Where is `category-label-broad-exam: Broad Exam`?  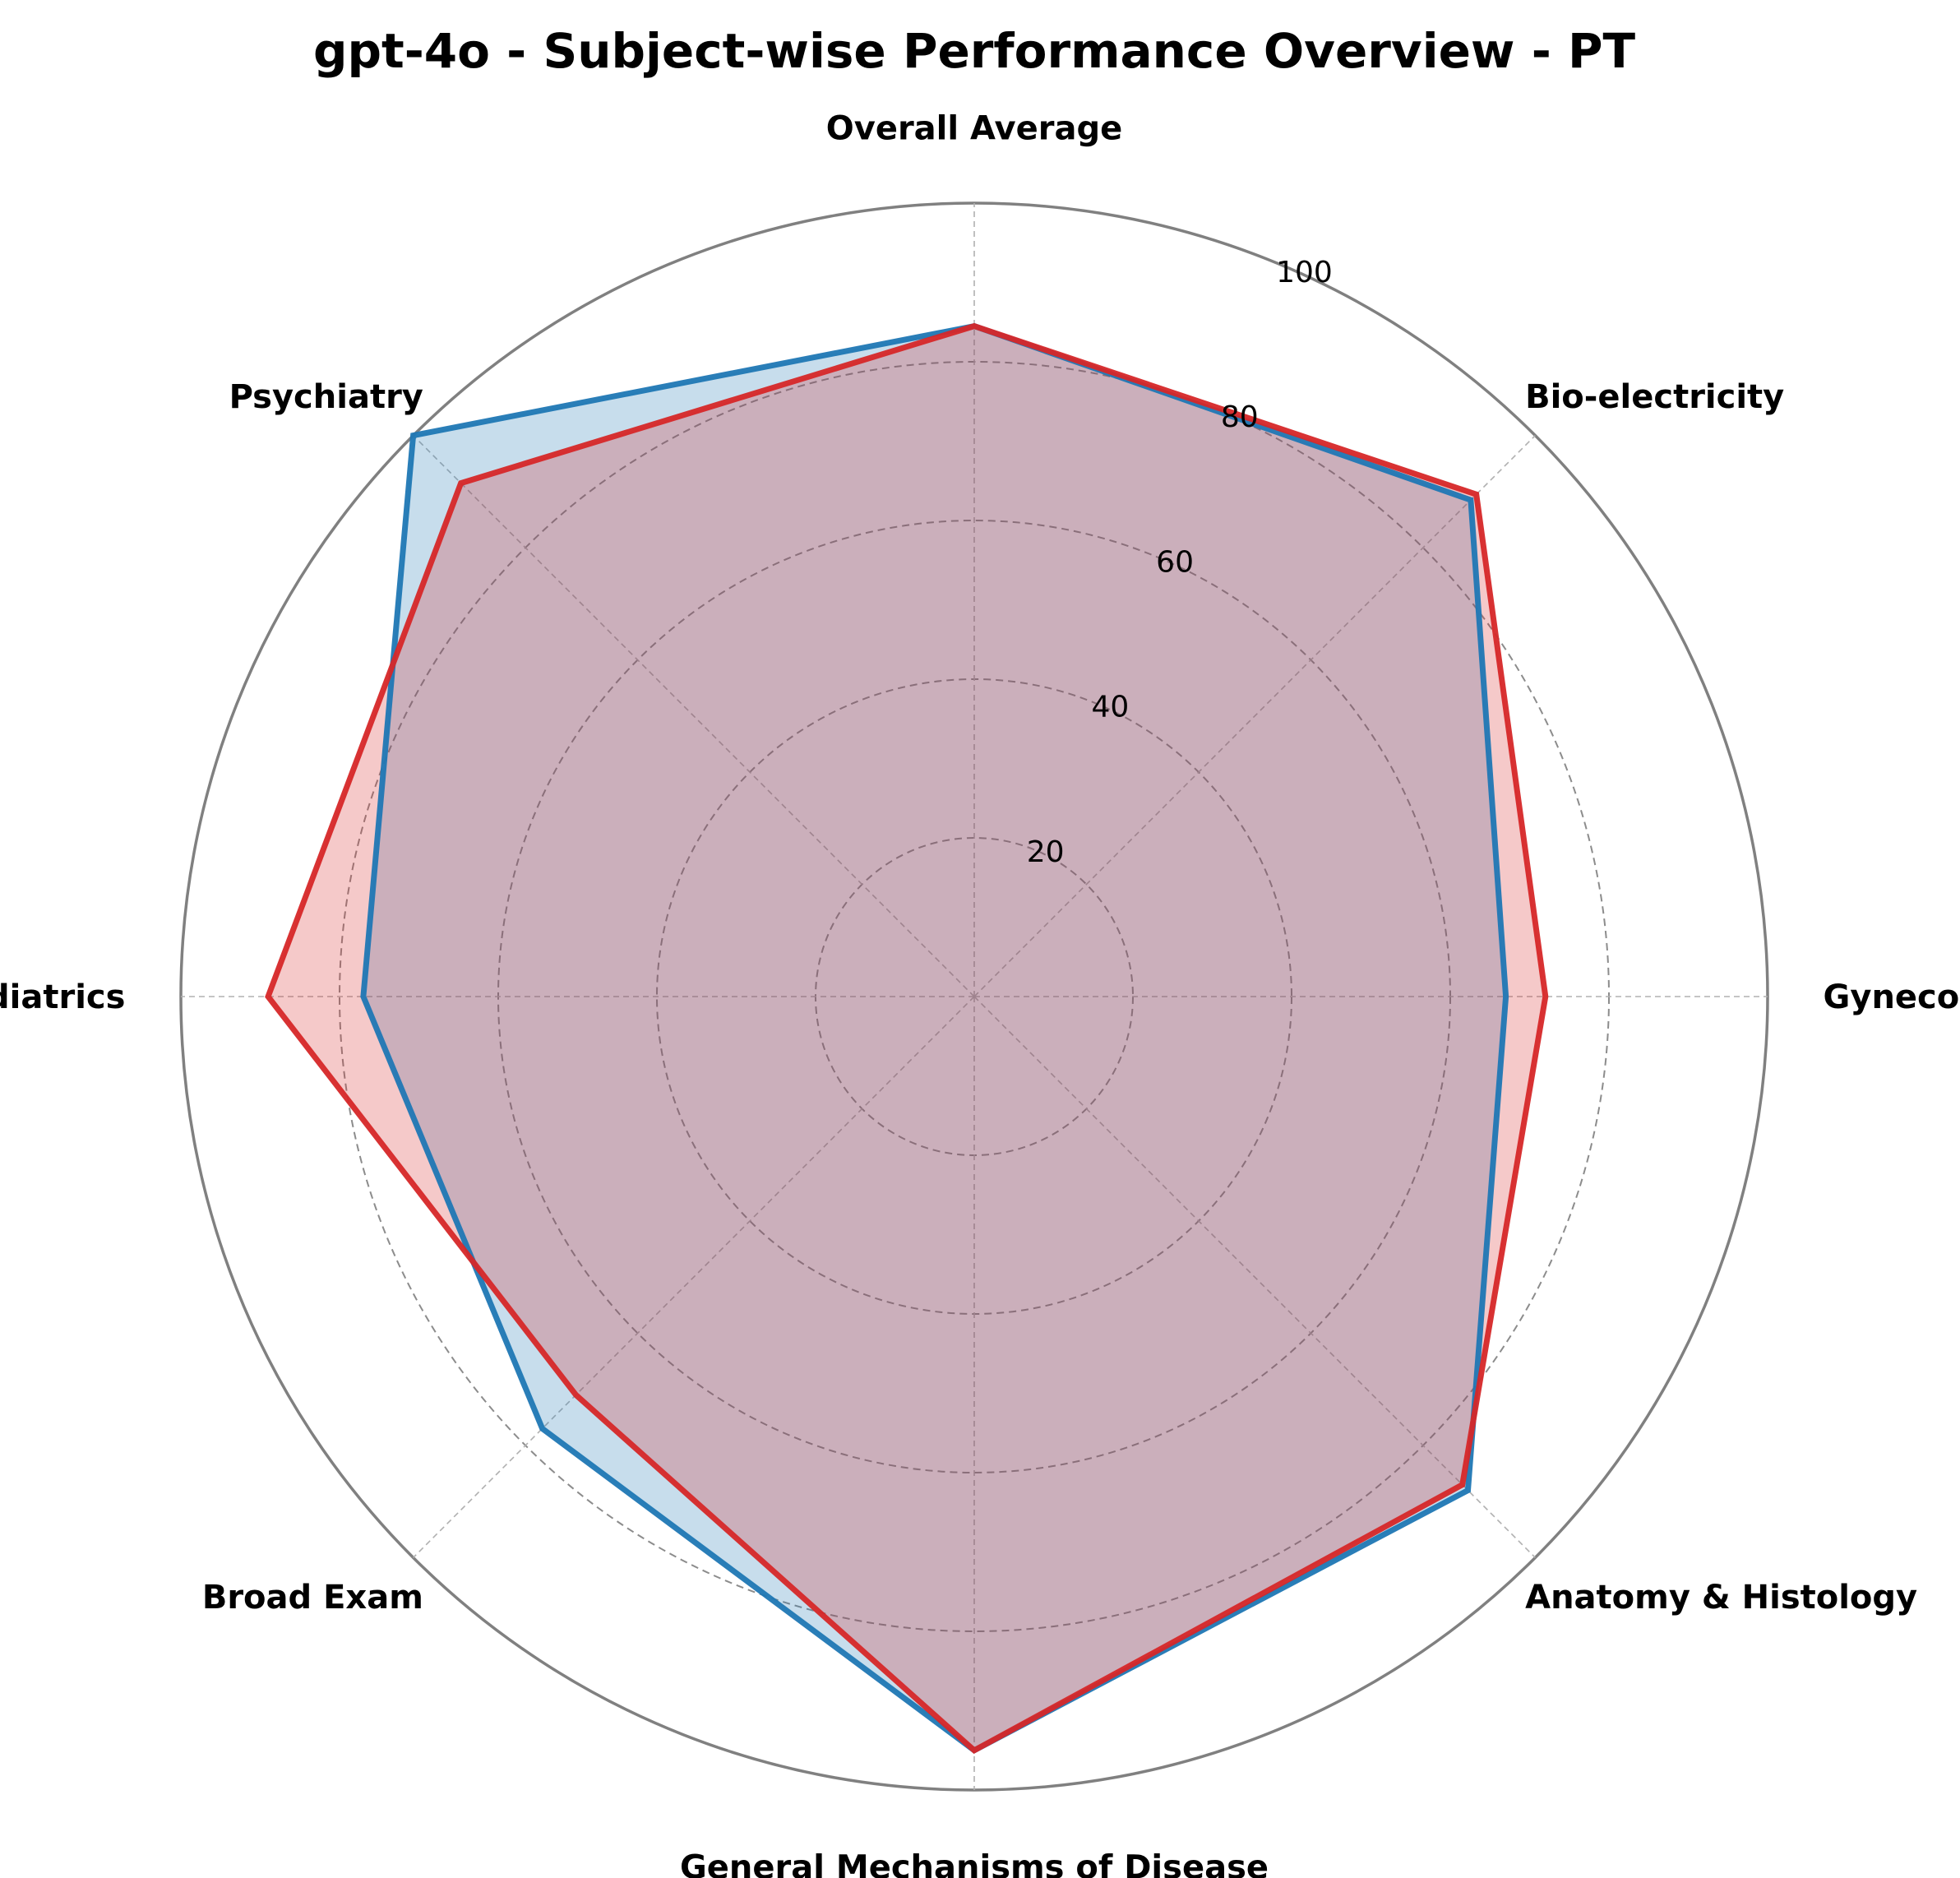
category-label-broad-exam: Broad Exam is located at coordinates (312, 1598).